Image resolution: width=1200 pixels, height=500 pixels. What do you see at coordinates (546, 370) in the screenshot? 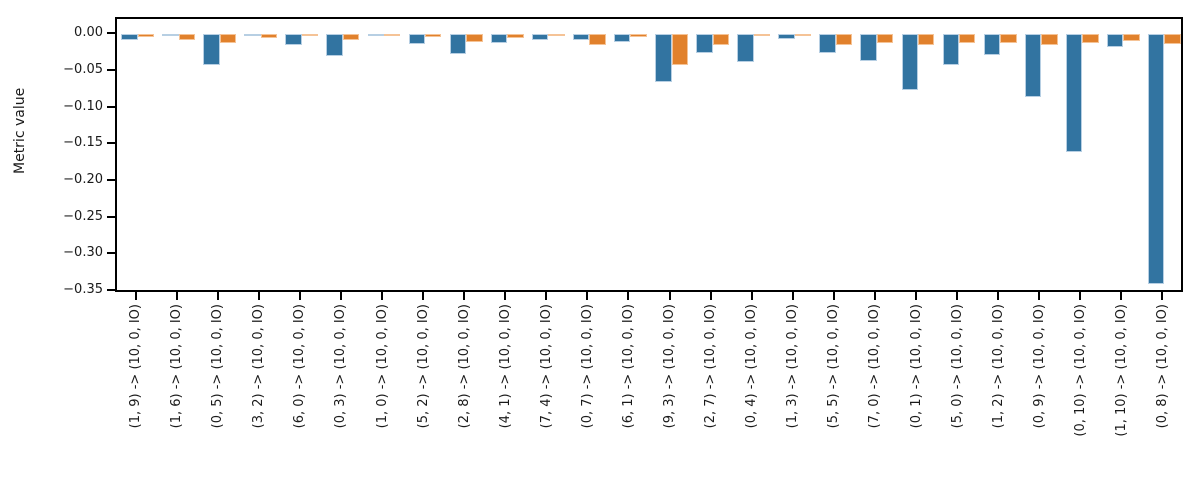
I see `x-label-cell: (7, 4) -> (10, 0, IO)` at bounding box center [546, 370].